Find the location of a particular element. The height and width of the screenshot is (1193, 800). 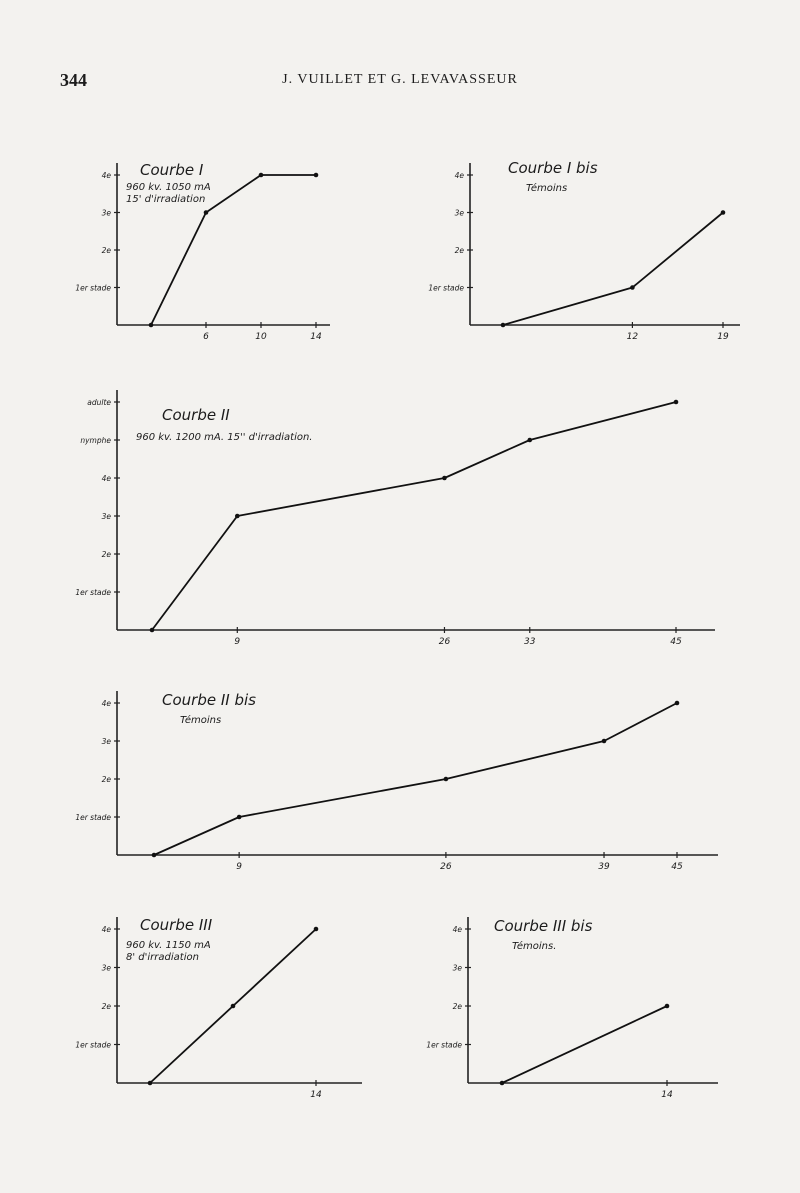

chart-title: Courbe I is located at coordinates (172, 170).